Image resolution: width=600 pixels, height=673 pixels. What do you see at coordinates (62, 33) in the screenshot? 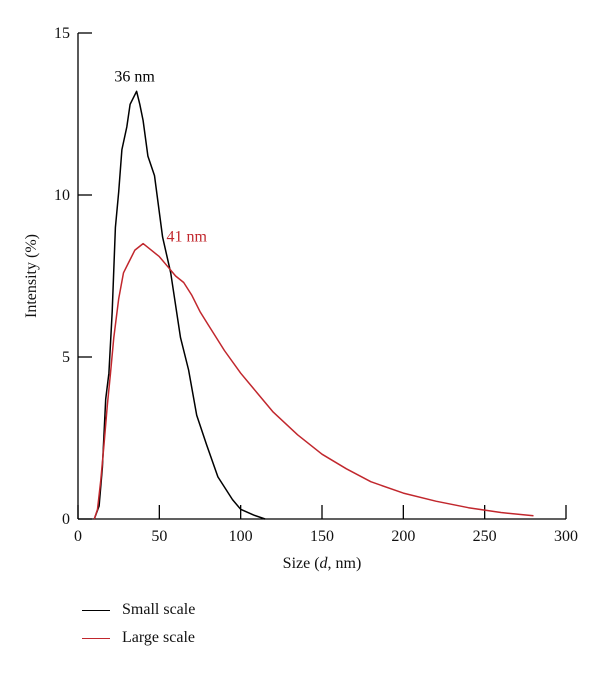
I see `y-tick-label: 15` at bounding box center [62, 33].